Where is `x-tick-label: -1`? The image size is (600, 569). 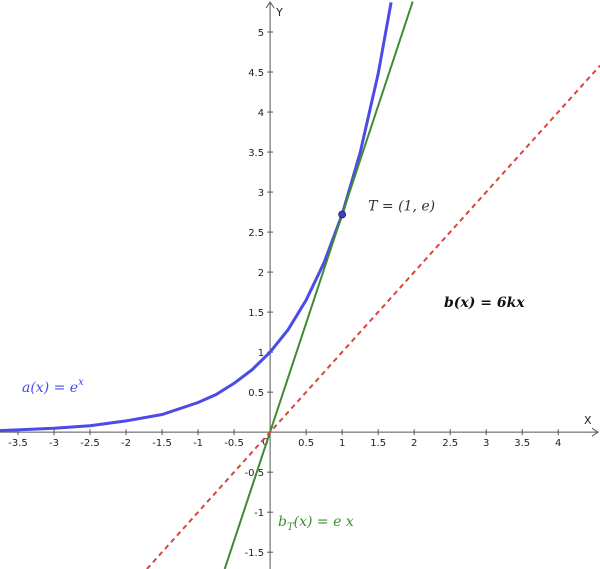 x-tick-label: -1 is located at coordinates (198, 443).